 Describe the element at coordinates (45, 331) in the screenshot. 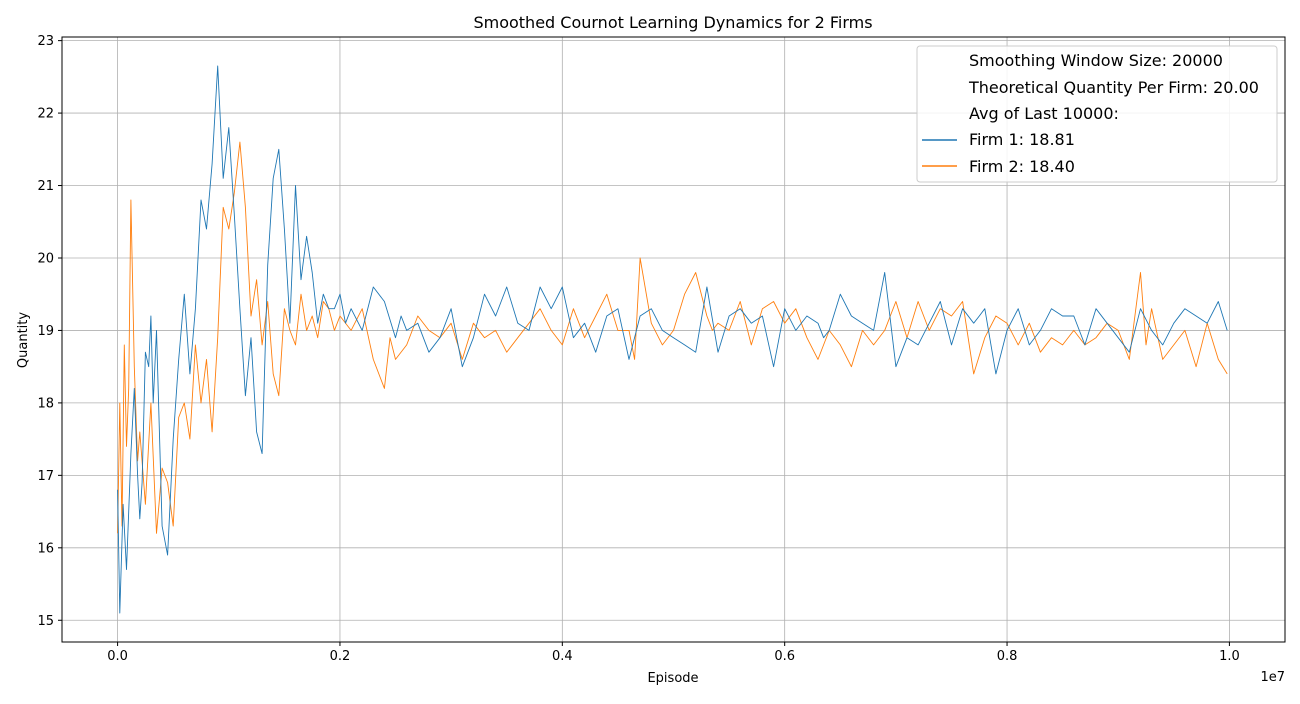

I see `y-tick-label: 19` at that location.